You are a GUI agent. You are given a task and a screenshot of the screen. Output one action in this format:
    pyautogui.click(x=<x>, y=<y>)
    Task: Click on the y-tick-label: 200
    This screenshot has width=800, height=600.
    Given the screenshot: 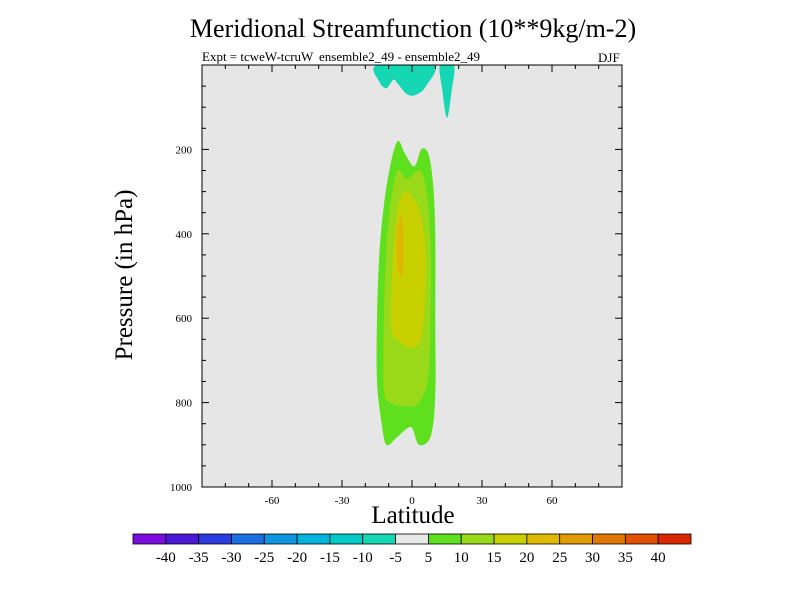 What is the action you would take?
    pyautogui.click(x=184, y=150)
    